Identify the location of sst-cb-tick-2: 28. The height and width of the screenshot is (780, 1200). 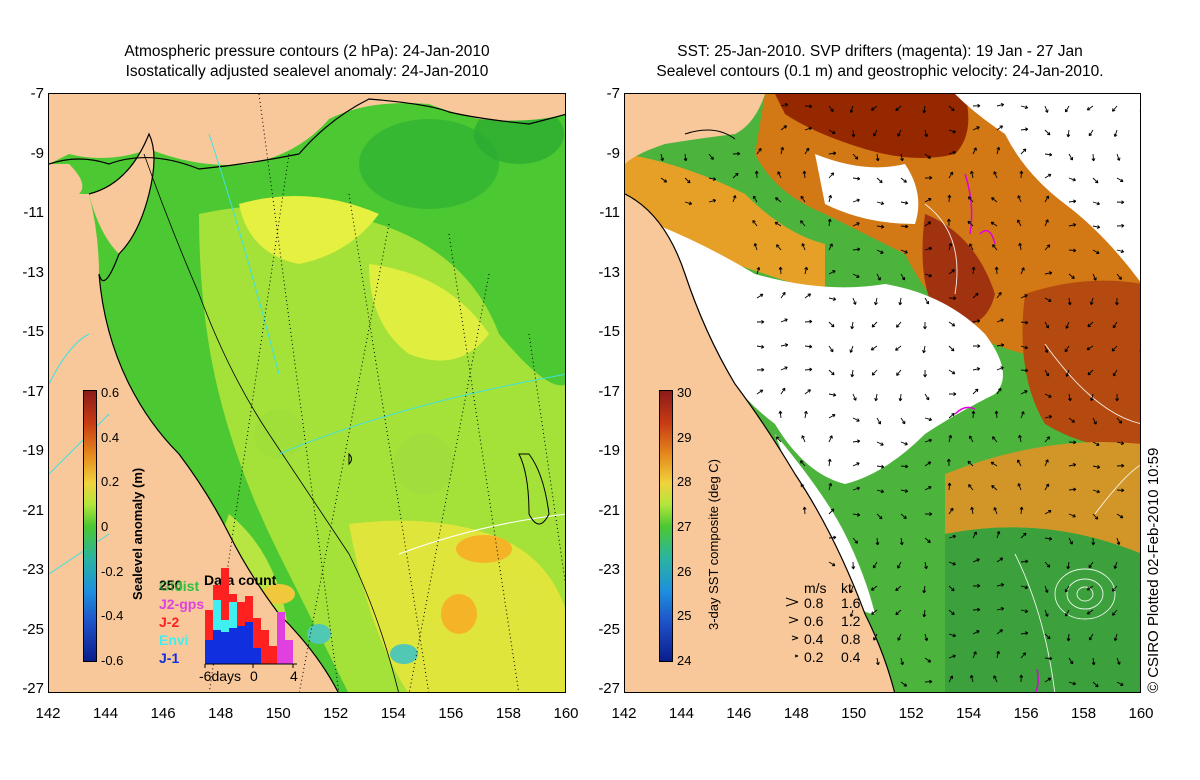
(684, 481).